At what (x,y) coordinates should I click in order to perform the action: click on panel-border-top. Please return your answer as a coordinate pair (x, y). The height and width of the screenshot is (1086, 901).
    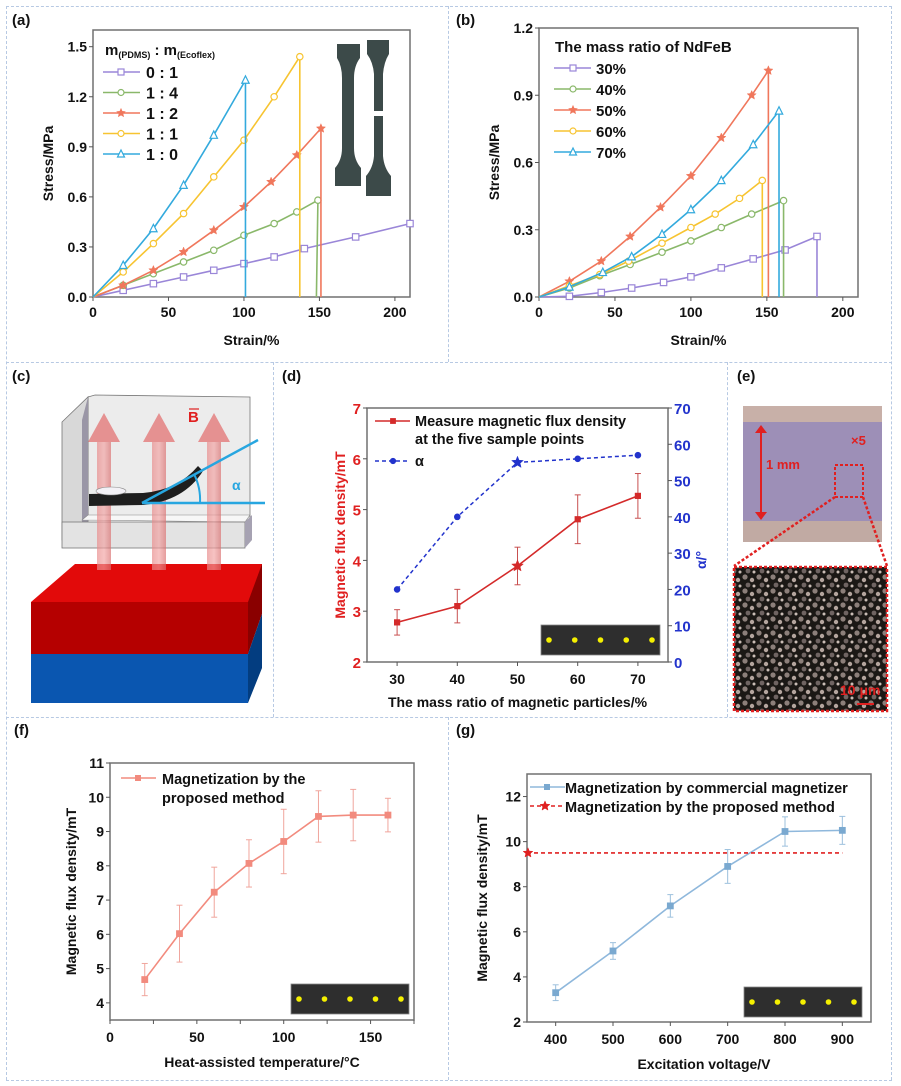
    Looking at the image, I should click on (449, 6).